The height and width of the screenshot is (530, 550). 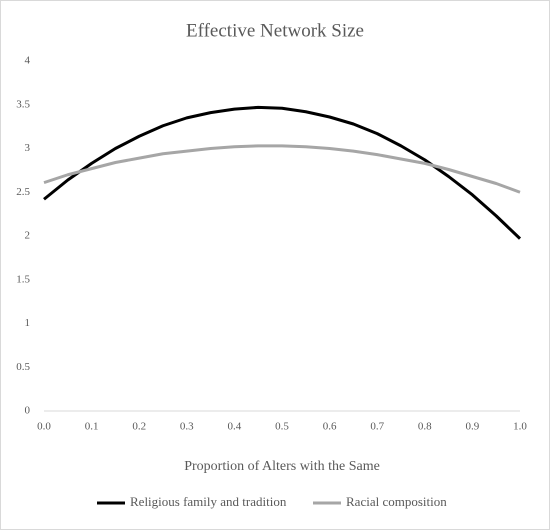 I want to click on chart-title: Effective Network Size, so click(x=275, y=30).